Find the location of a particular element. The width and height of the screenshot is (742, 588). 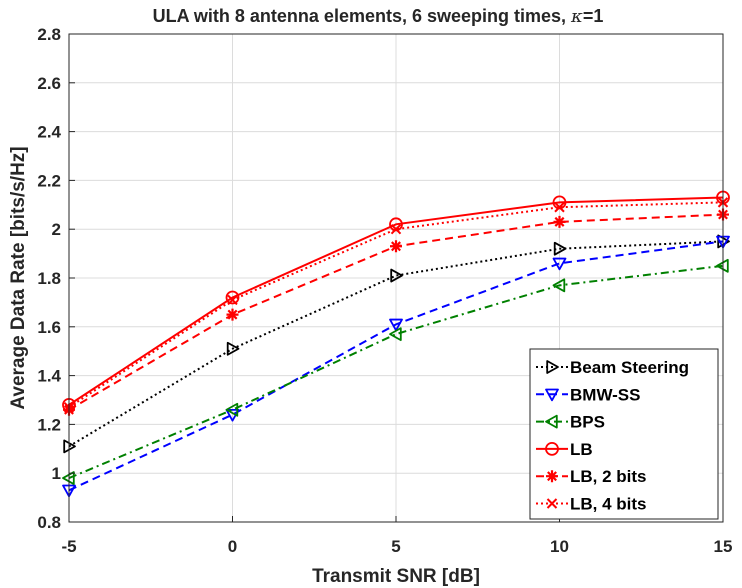

legend-item: Beam Steering is located at coordinates (612, 367).